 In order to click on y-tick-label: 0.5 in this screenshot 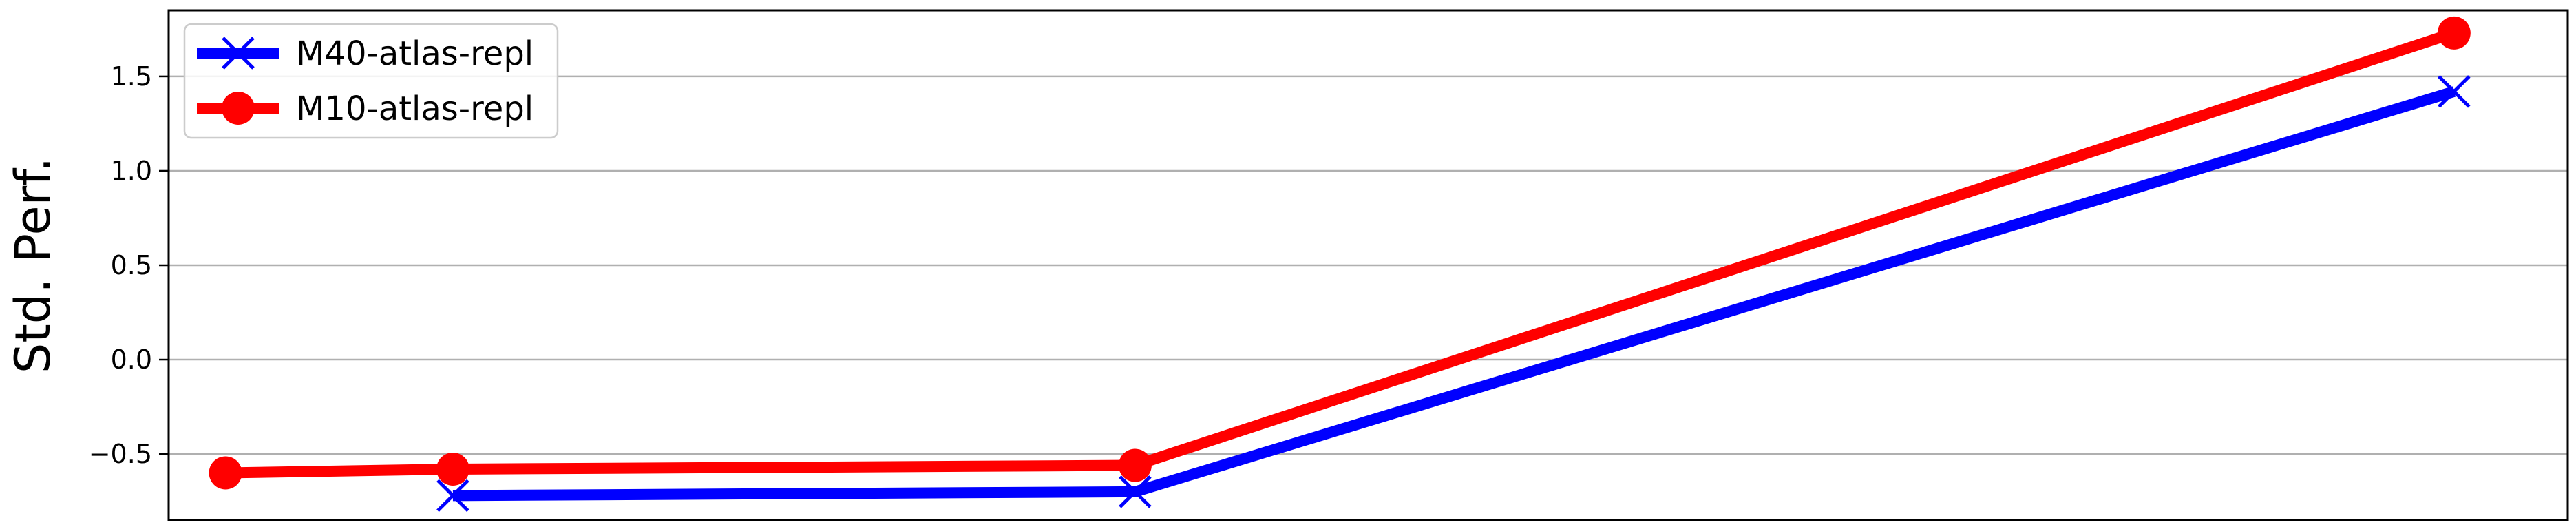, I will do `click(132, 265)`.